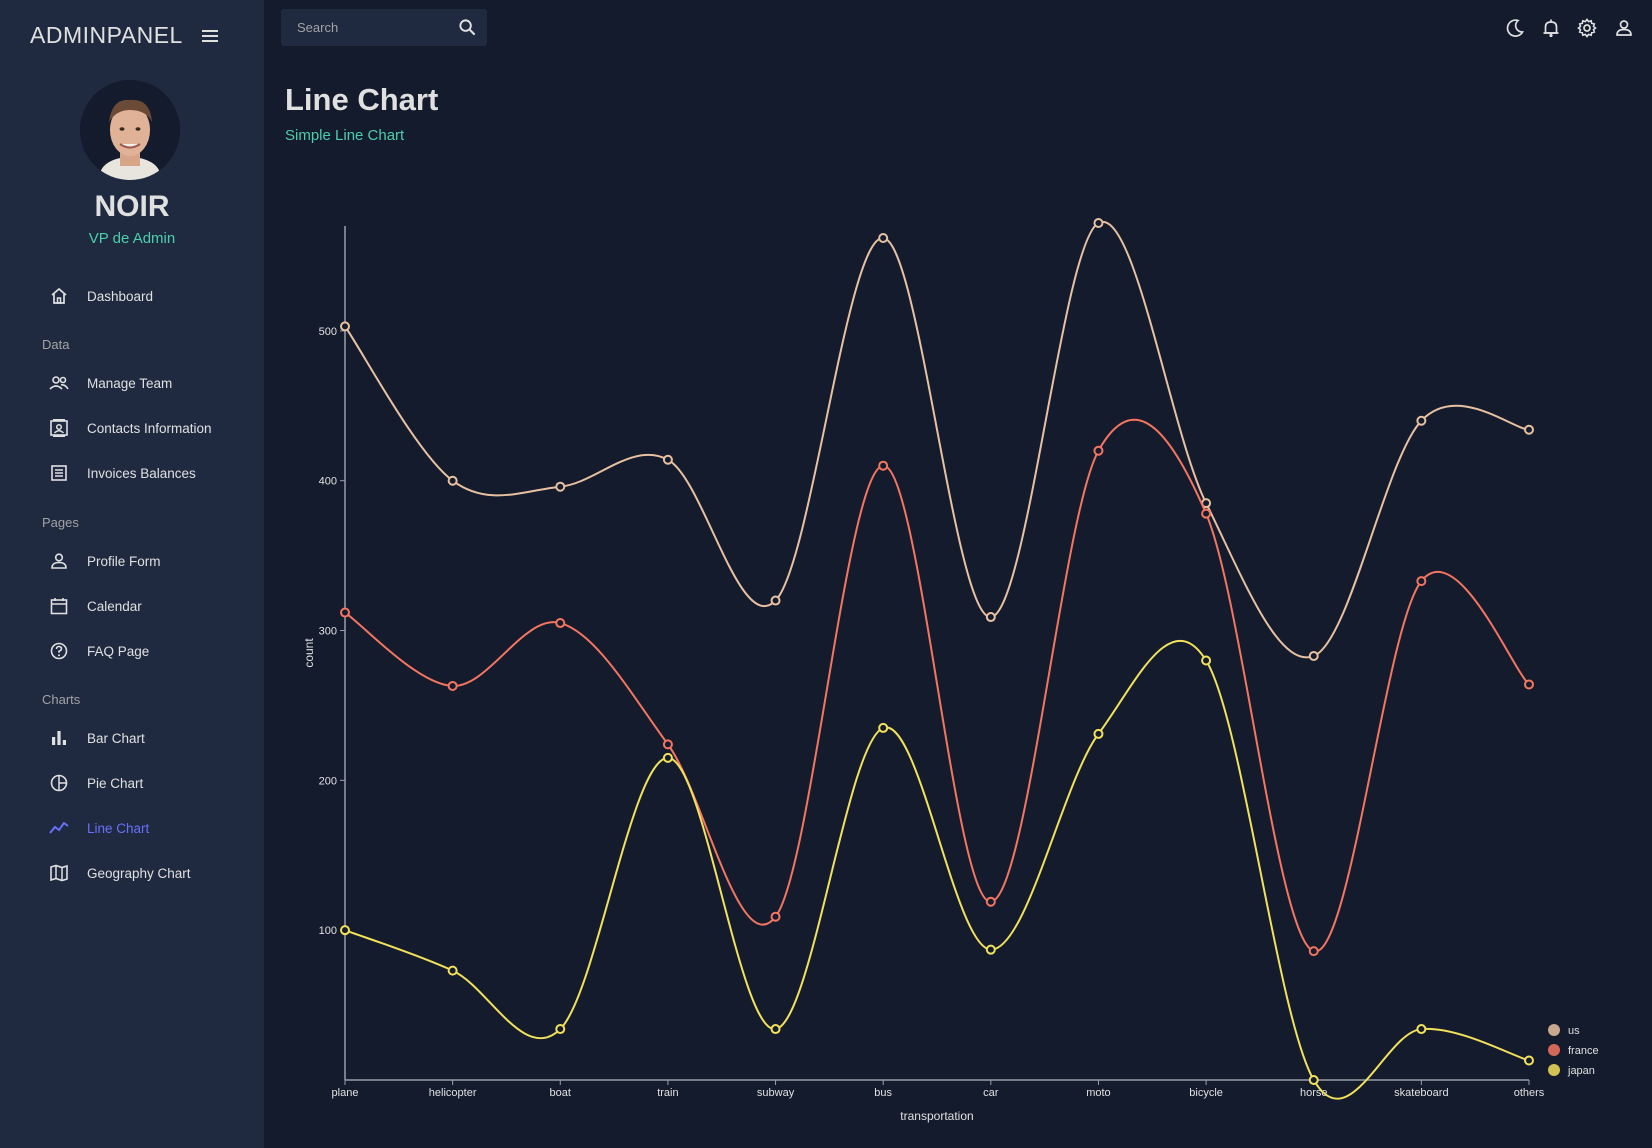 Image resolution: width=1652 pixels, height=1148 pixels. Describe the element at coordinates (1581, 1071) in the screenshot. I see `legend-label-japan: japan` at that location.